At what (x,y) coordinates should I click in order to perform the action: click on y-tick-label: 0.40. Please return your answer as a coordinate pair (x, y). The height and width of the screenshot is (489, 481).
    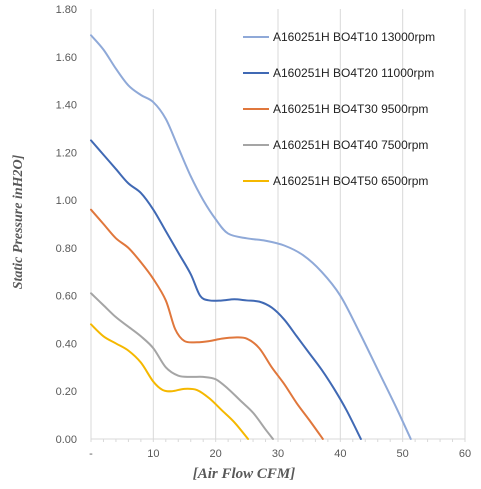
    Looking at the image, I should click on (66, 344).